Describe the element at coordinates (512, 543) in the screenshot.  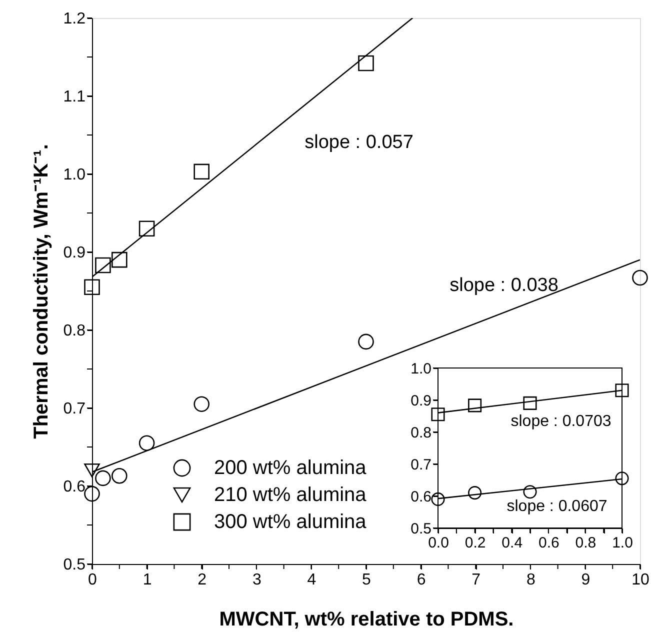
I see `x-tick-label: 0.4` at that location.